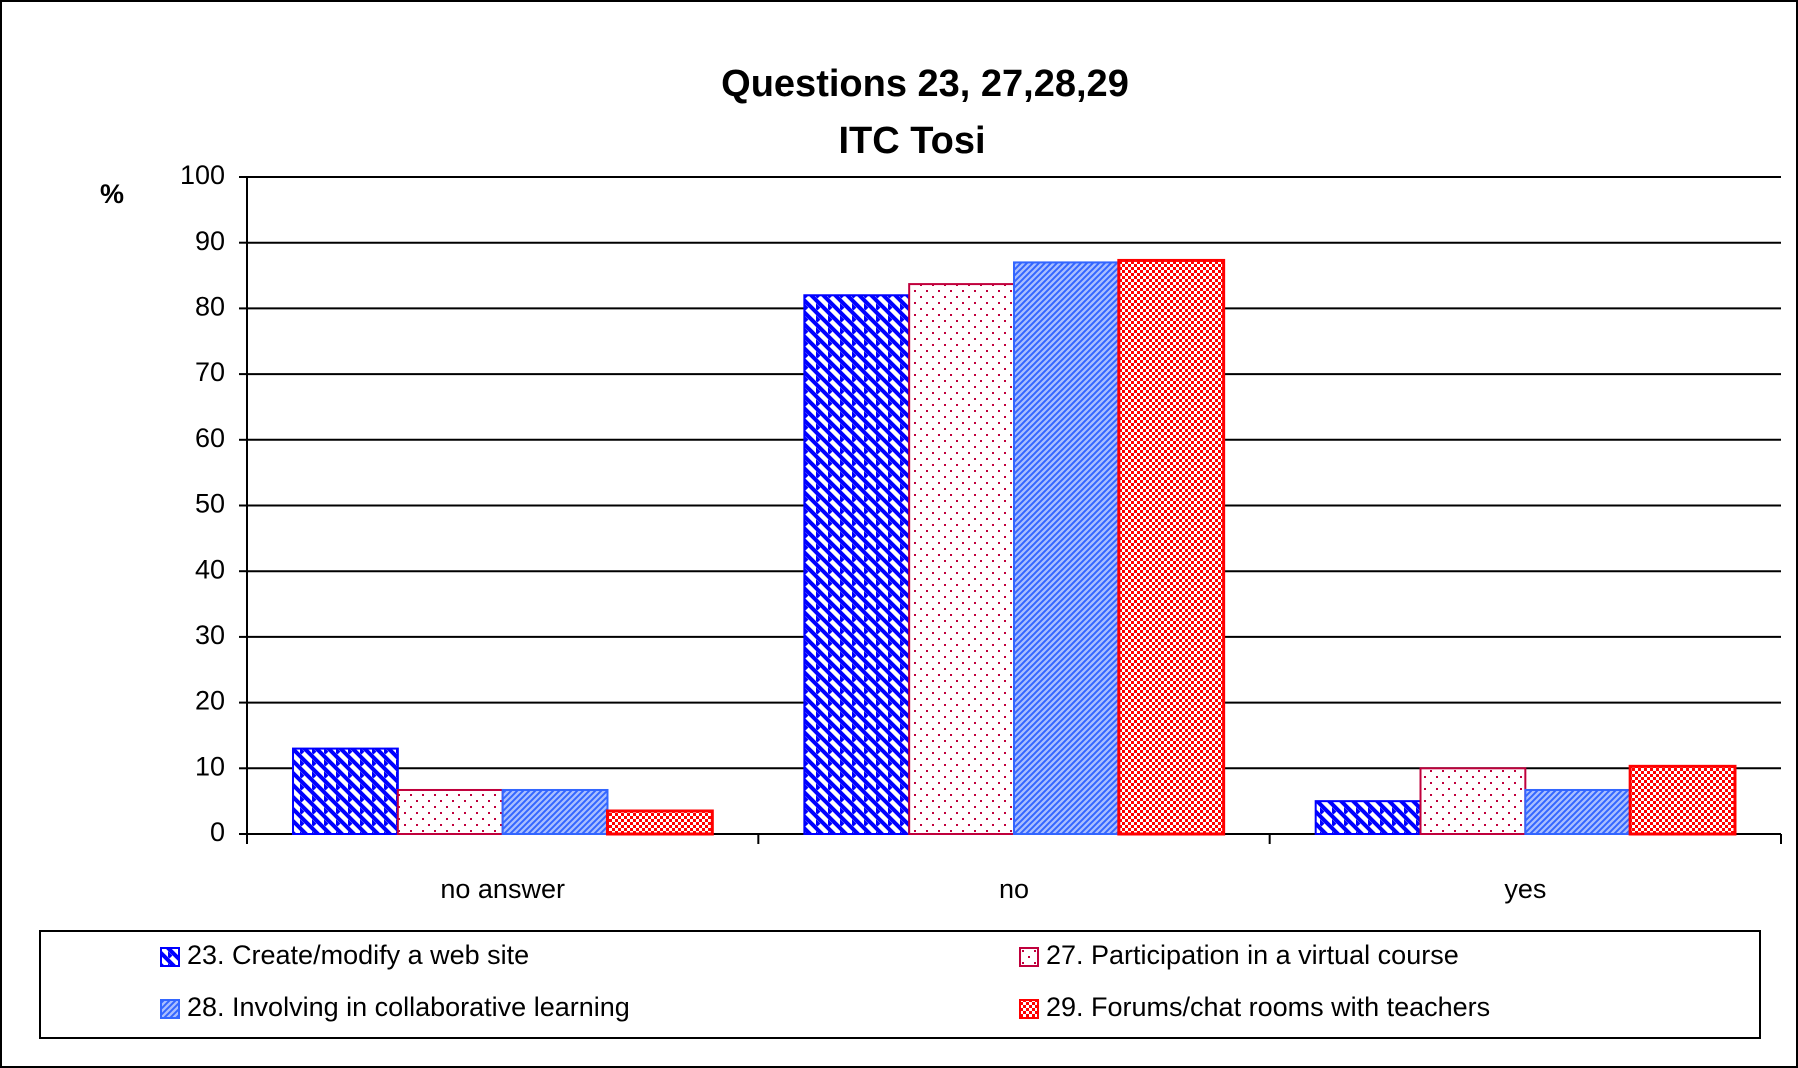 This screenshot has height=1068, width=1798. What do you see at coordinates (217, 832) in the screenshot?
I see `y-tick-label: 0` at bounding box center [217, 832].